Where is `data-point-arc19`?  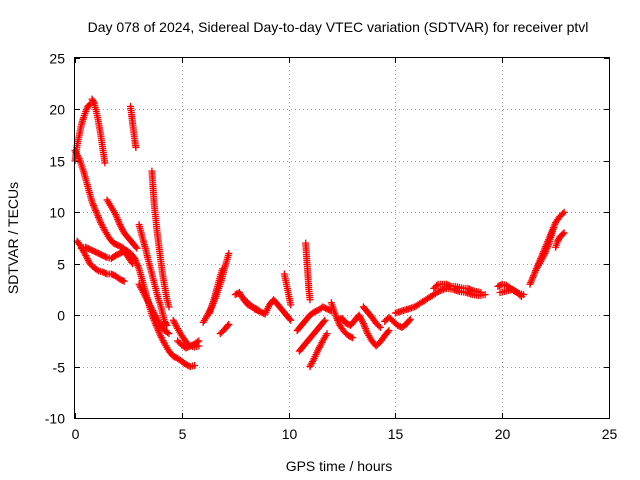 data-point-arc19 is located at coordinates (310, 300).